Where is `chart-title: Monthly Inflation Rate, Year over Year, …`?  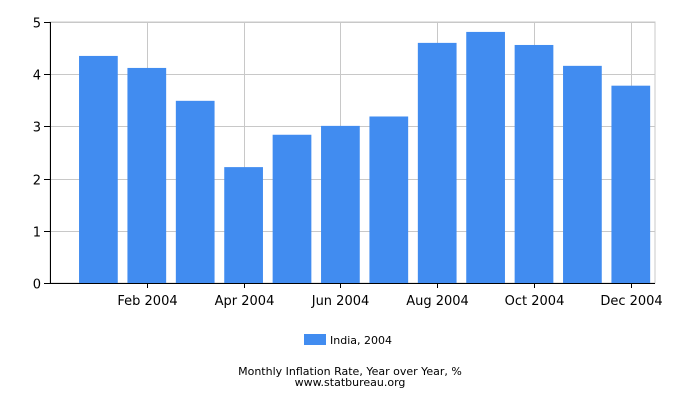 chart-title: Monthly Inflation Rate, Year over Year, … is located at coordinates (350, 371).